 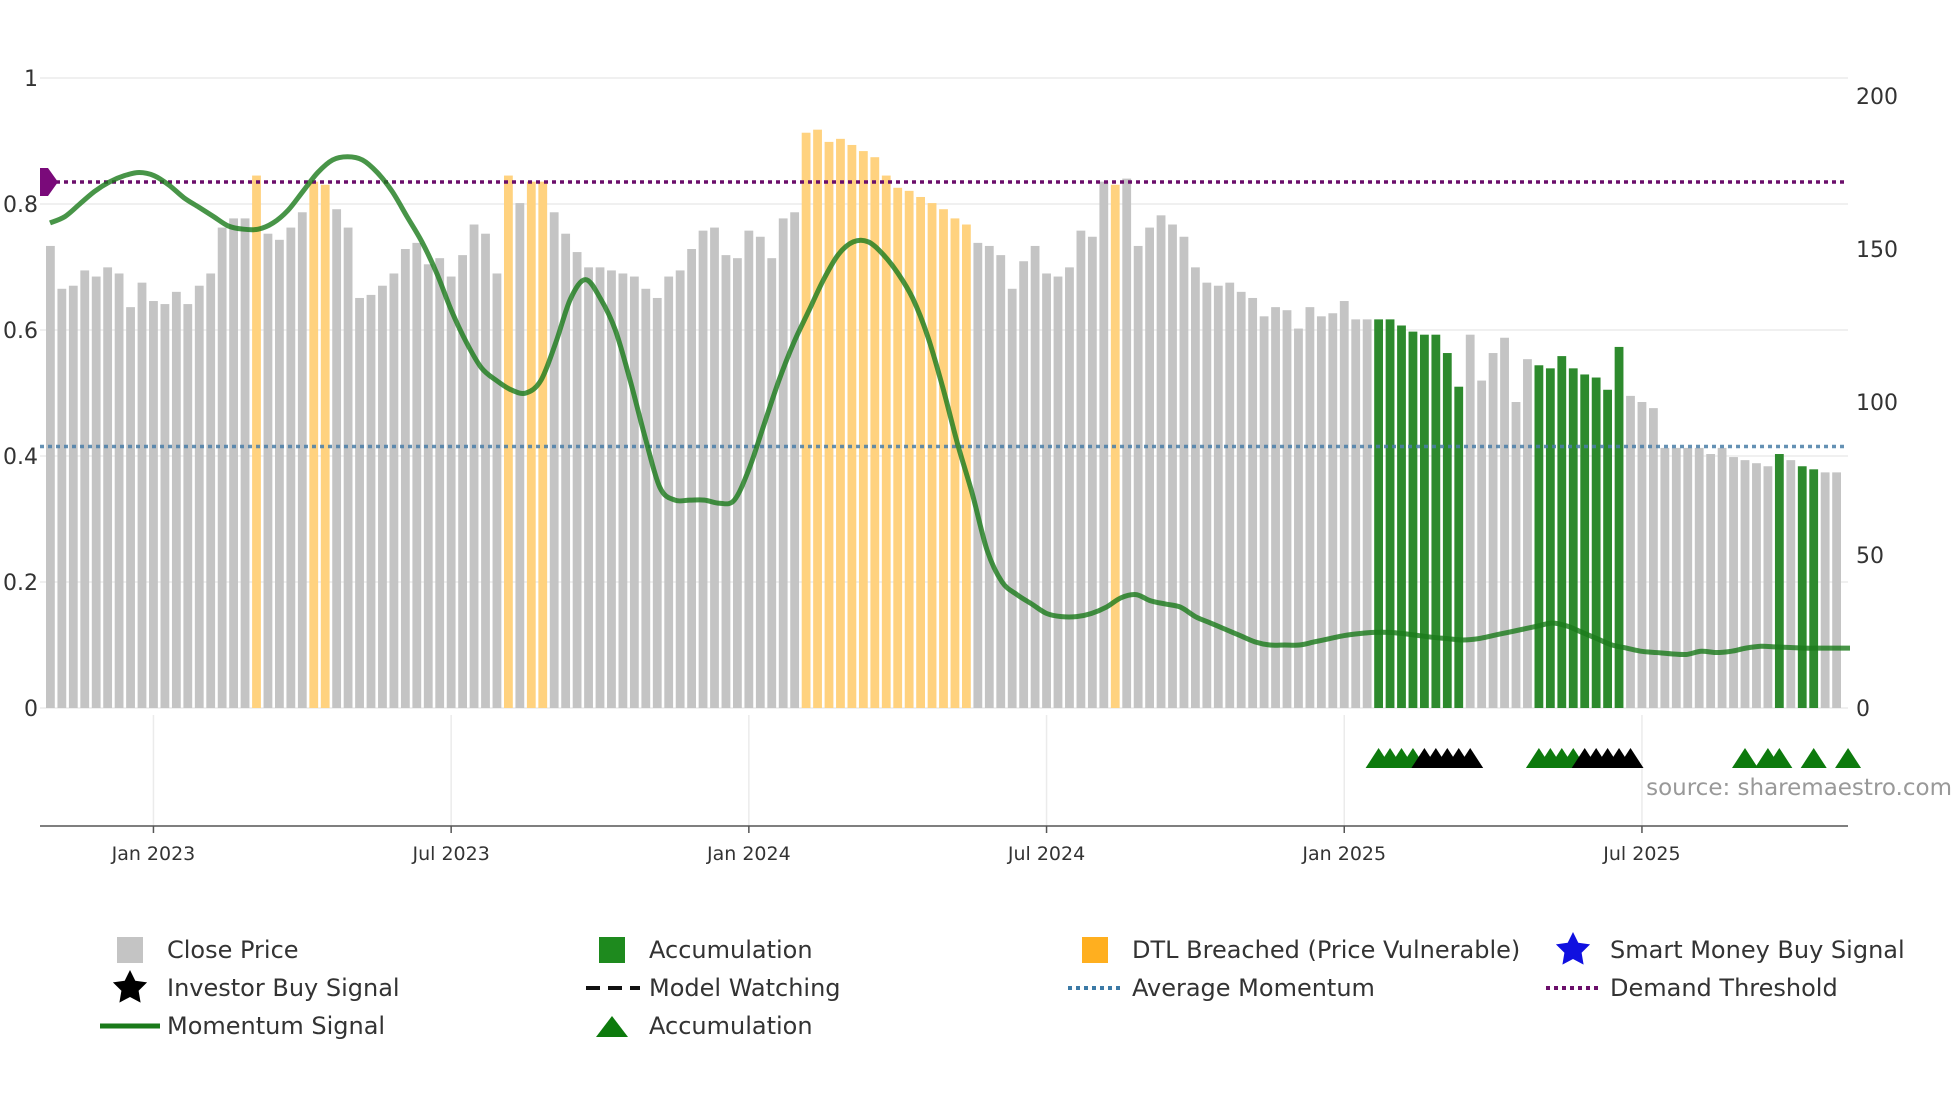 What do you see at coordinates (1470, 758) in the screenshot?
I see `investor-buy-marker` at bounding box center [1470, 758].